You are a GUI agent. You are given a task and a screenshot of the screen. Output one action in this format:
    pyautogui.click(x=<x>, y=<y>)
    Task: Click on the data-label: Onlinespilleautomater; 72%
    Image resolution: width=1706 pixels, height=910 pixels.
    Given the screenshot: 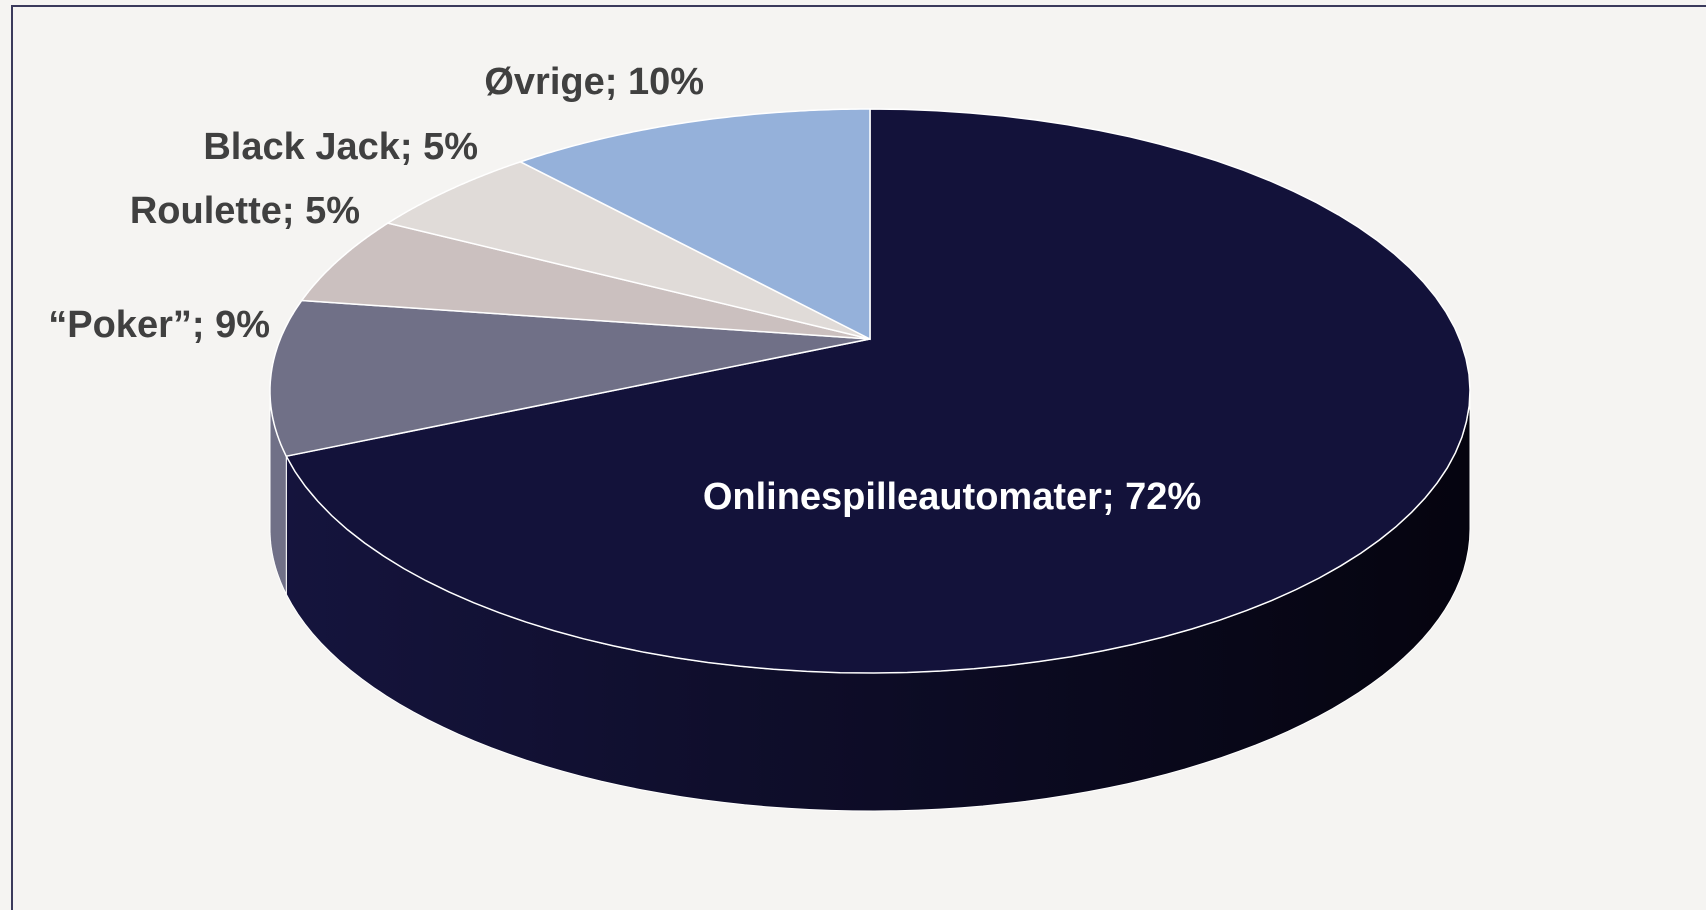 What is the action you would take?
    pyautogui.click(x=952, y=497)
    